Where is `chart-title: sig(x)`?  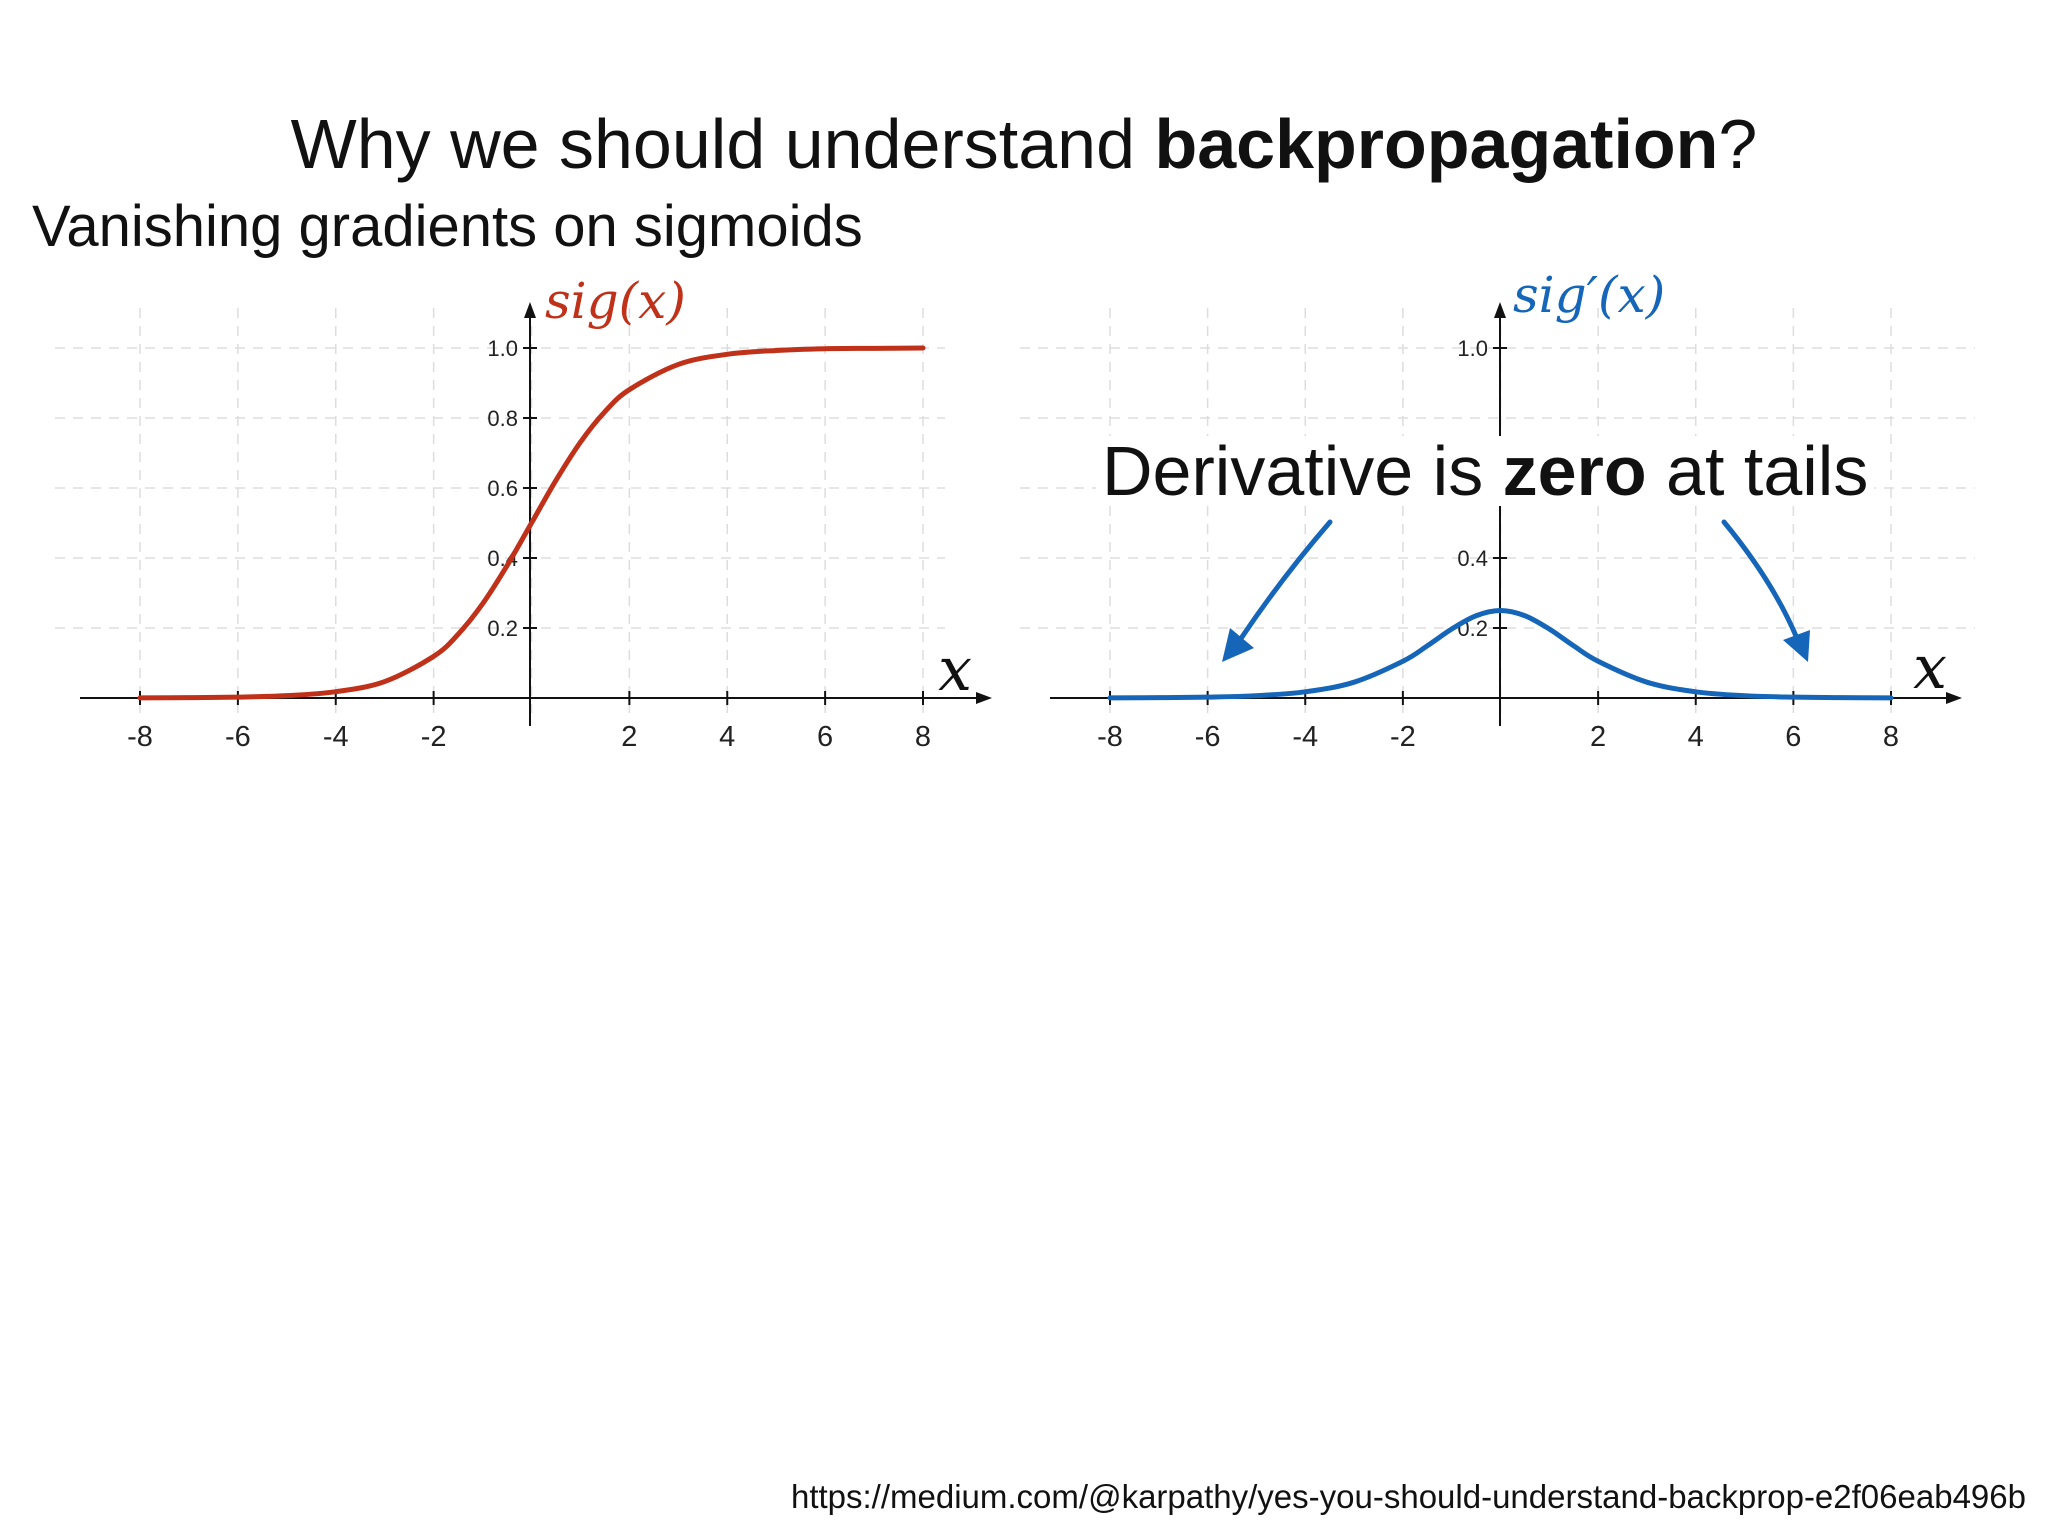
chart-title: sig(x) is located at coordinates (615, 301).